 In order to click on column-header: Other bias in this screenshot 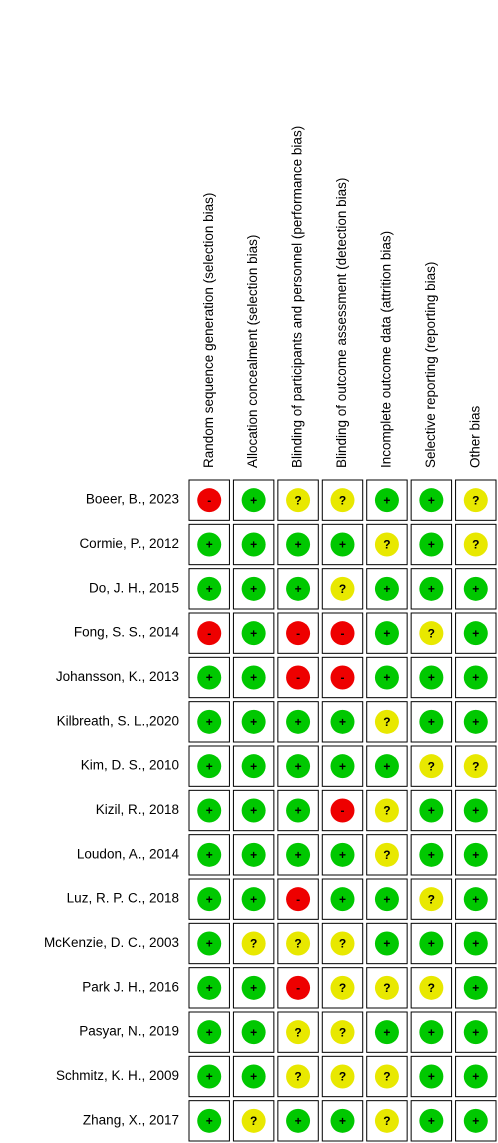, I will do `click(474, 436)`.